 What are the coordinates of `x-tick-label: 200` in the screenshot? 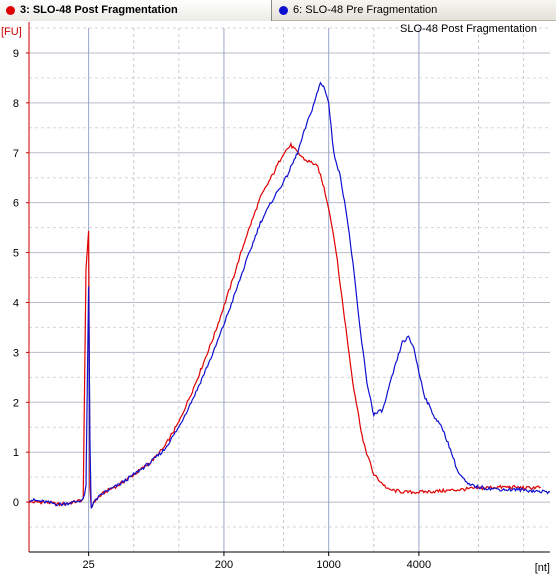 It's located at (224, 565).